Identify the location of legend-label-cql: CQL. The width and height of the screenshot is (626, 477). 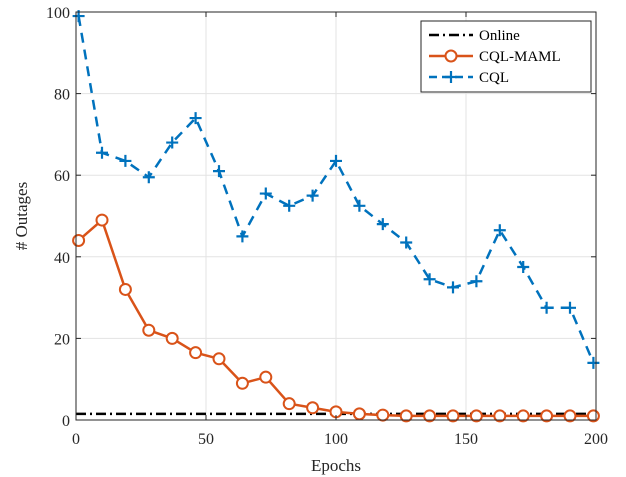
(494, 78).